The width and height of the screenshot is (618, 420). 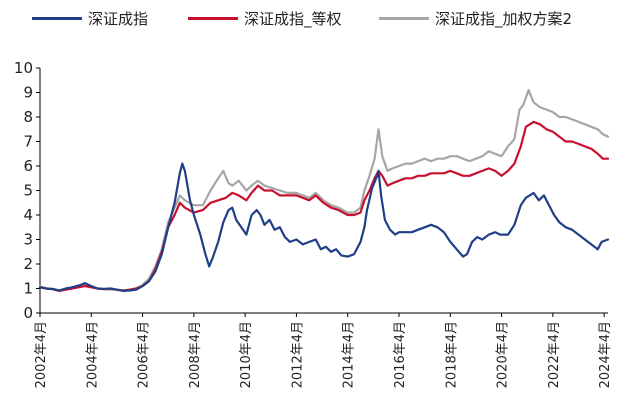 What do you see at coordinates (28, 166) in the screenshot?
I see `y-tick-label: 6` at bounding box center [28, 166].